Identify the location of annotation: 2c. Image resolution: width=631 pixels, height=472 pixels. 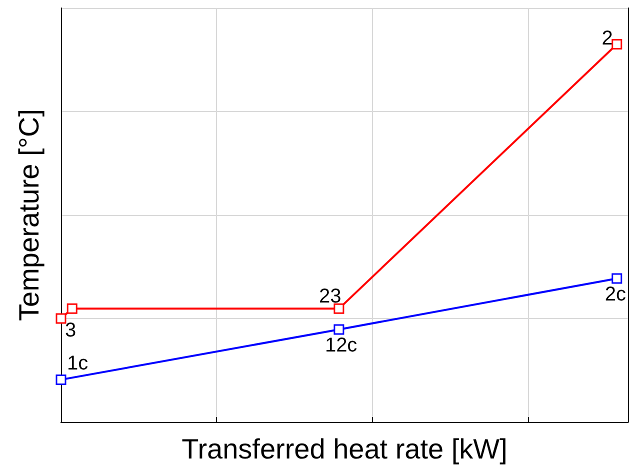
(615, 294).